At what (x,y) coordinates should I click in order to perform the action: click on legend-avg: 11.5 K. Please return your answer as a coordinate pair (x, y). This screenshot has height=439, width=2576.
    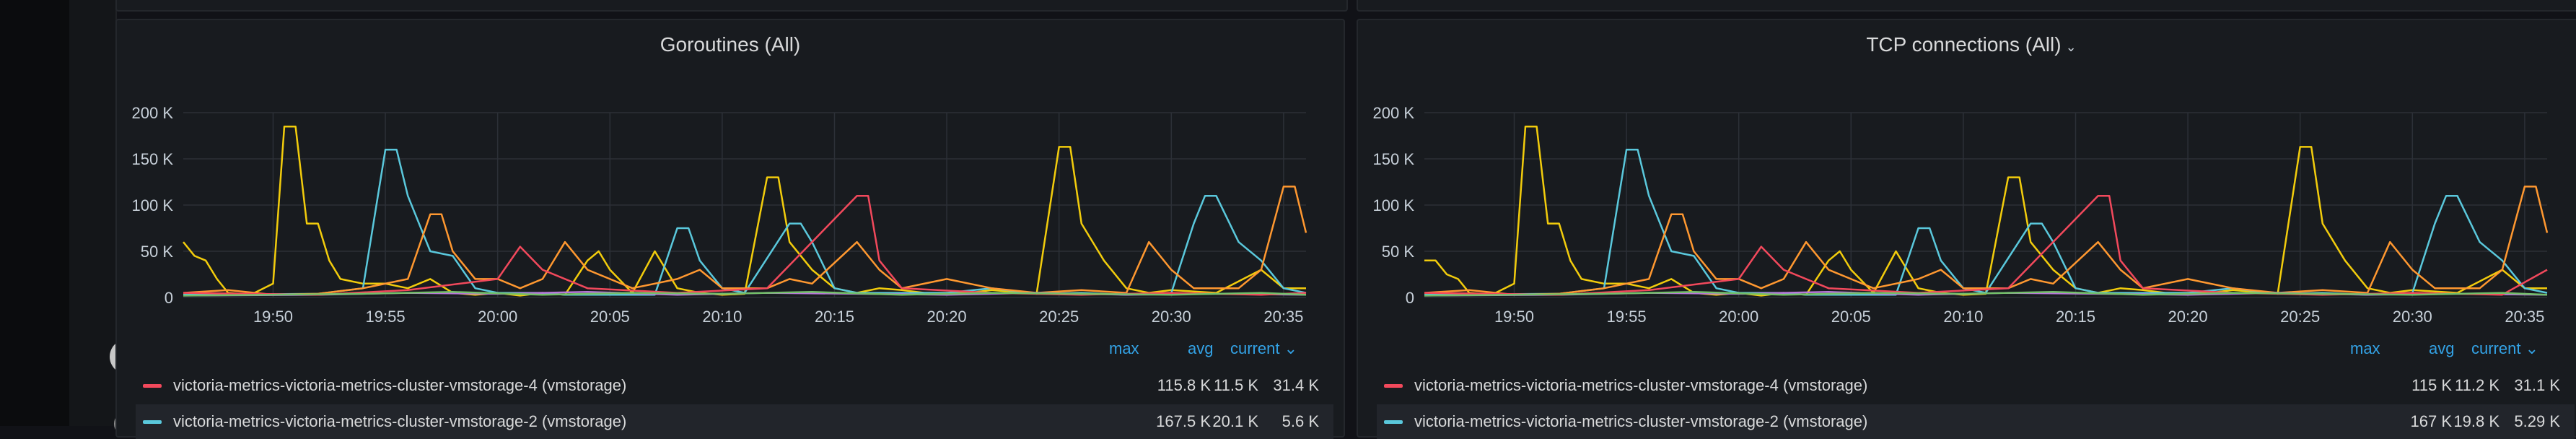
    Looking at the image, I should click on (1236, 385).